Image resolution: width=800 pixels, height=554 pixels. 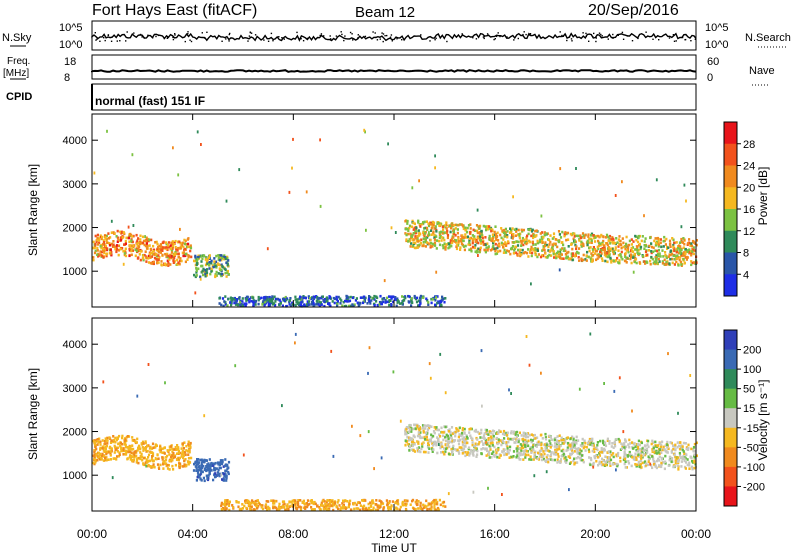 What do you see at coordinates (75, 476) in the screenshot?
I see `y-tick-label: 1000` at bounding box center [75, 476].